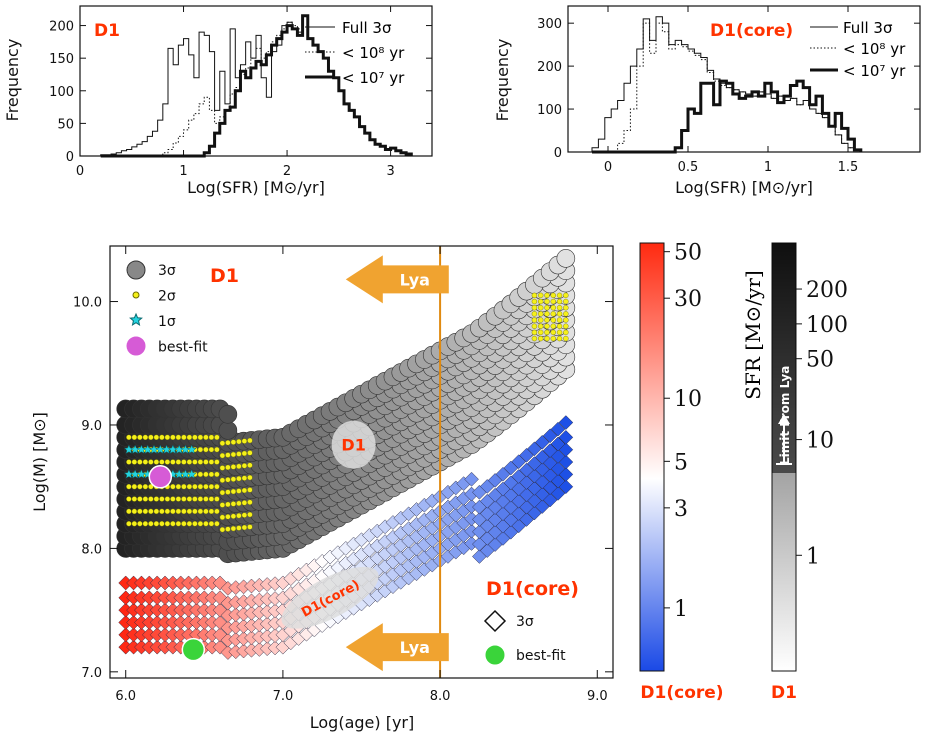 The image size is (926, 746). I want to click on hist-d1-ytick-label: 150, so click(61, 59).